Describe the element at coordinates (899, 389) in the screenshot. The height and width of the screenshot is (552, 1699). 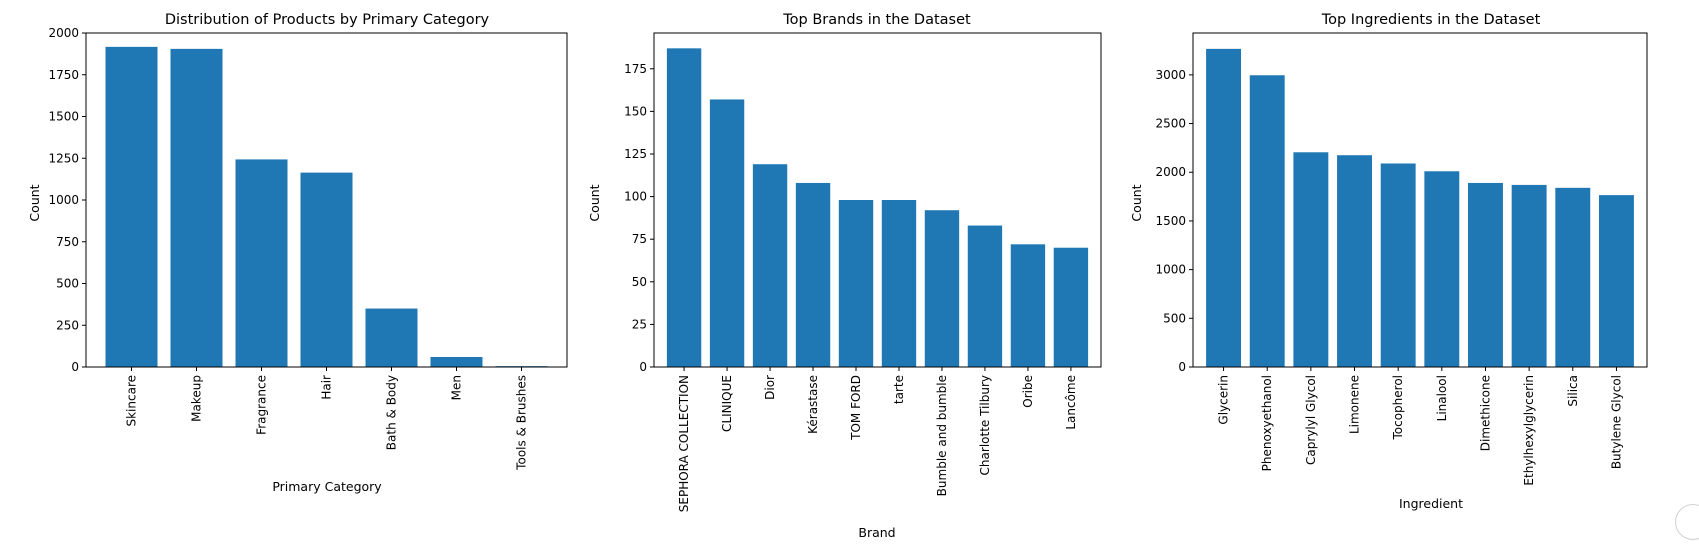
I see `x-tick-label-tarte: tarte` at that location.